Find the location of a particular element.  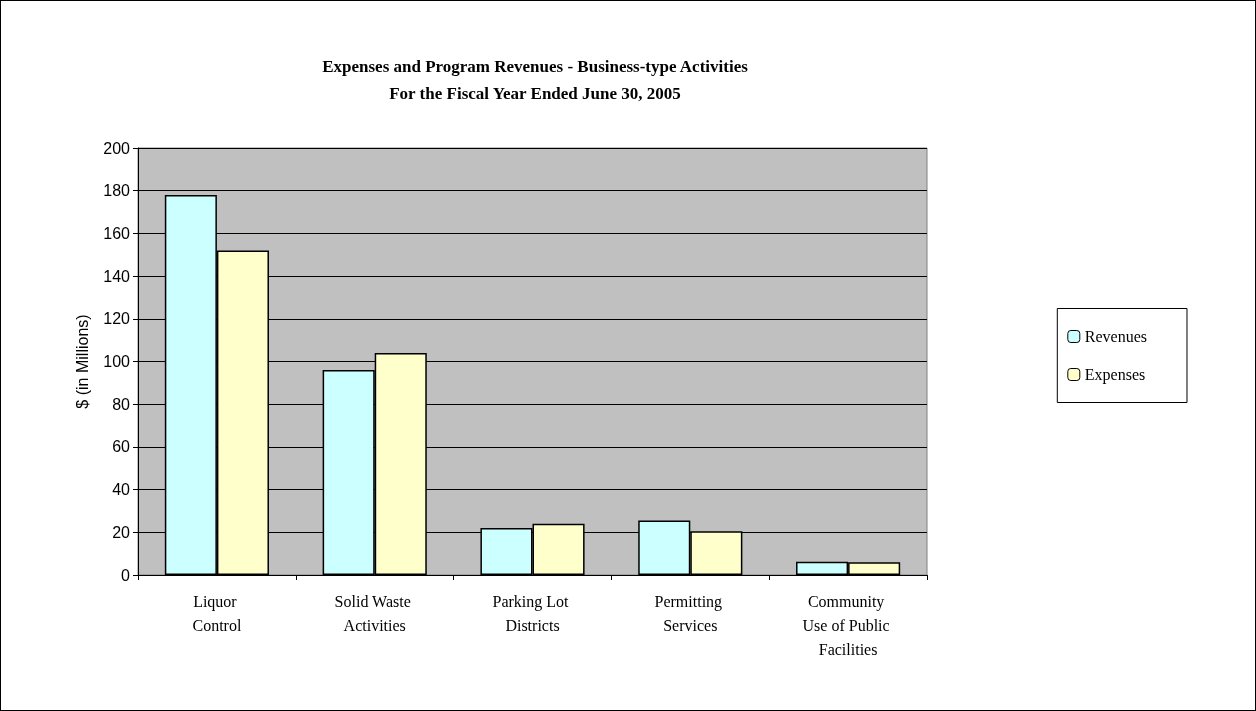

x-tick-label: Parking Lot Districts is located at coordinates (532, 613).